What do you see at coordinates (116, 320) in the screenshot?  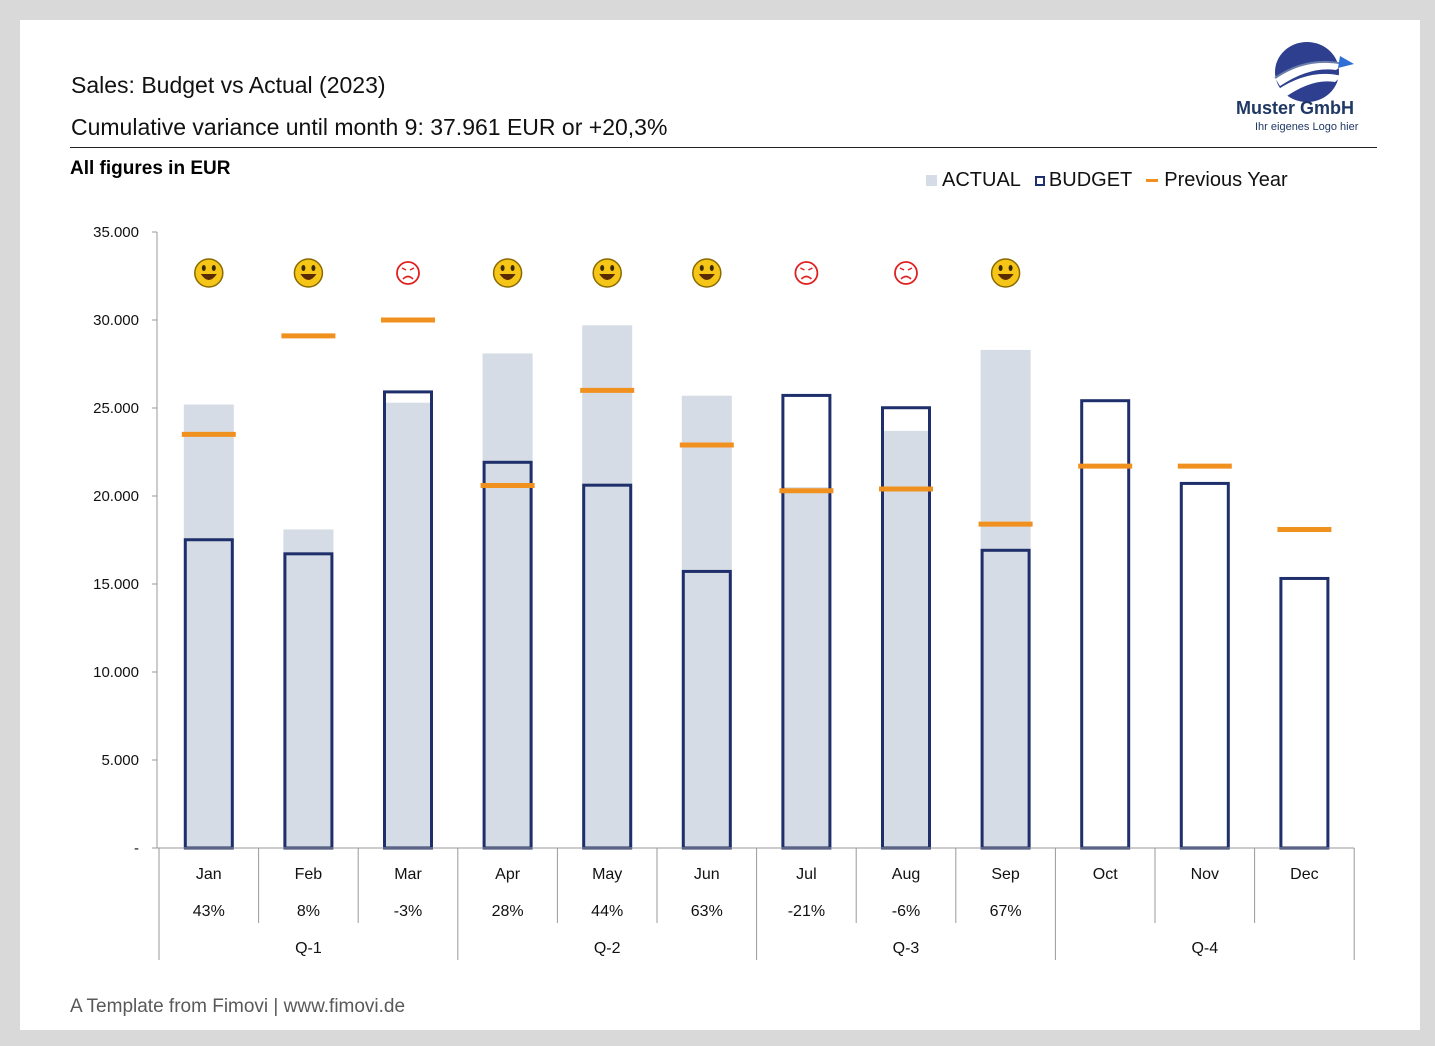 I see `y-tick-label: 30.000` at bounding box center [116, 320].